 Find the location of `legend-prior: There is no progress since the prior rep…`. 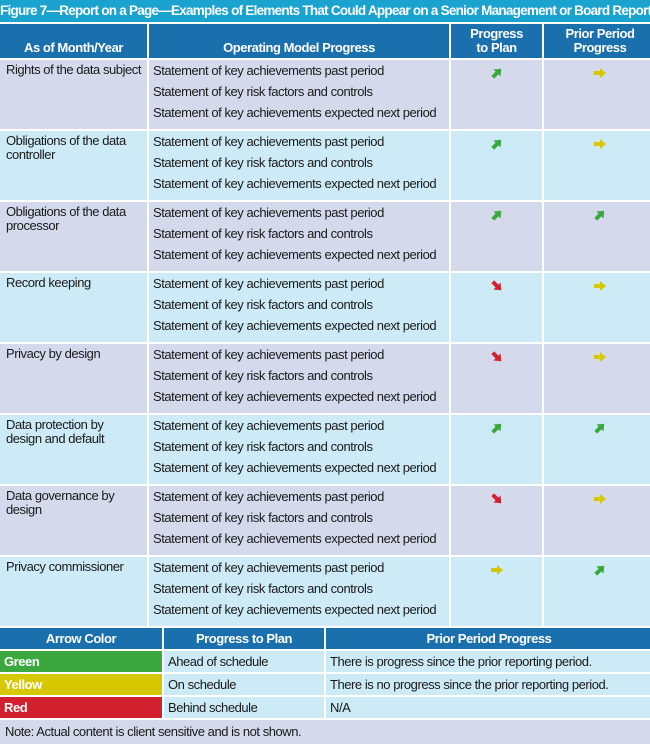

legend-prior: There is no progress since the prior rep… is located at coordinates (488, 684).